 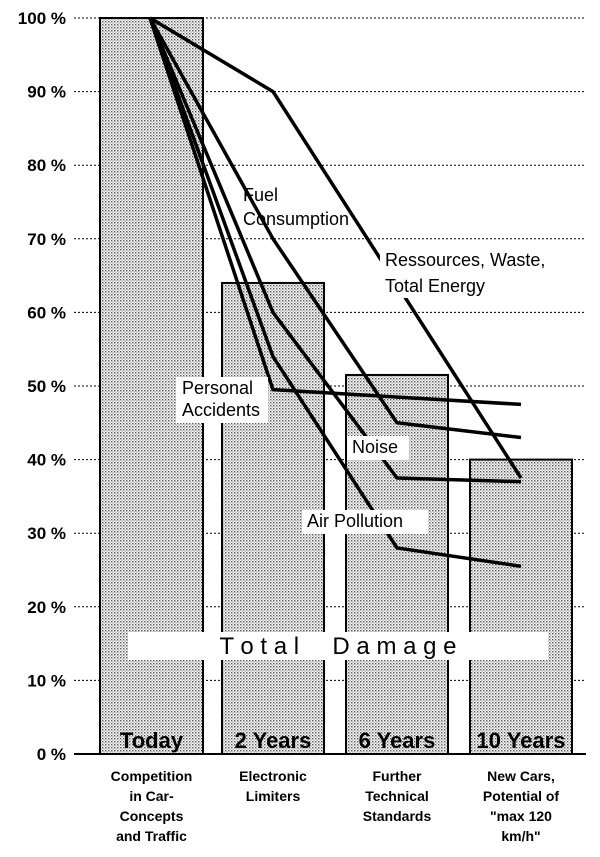 What do you see at coordinates (152, 816) in the screenshot?
I see `x-category-label: Concepts` at bounding box center [152, 816].